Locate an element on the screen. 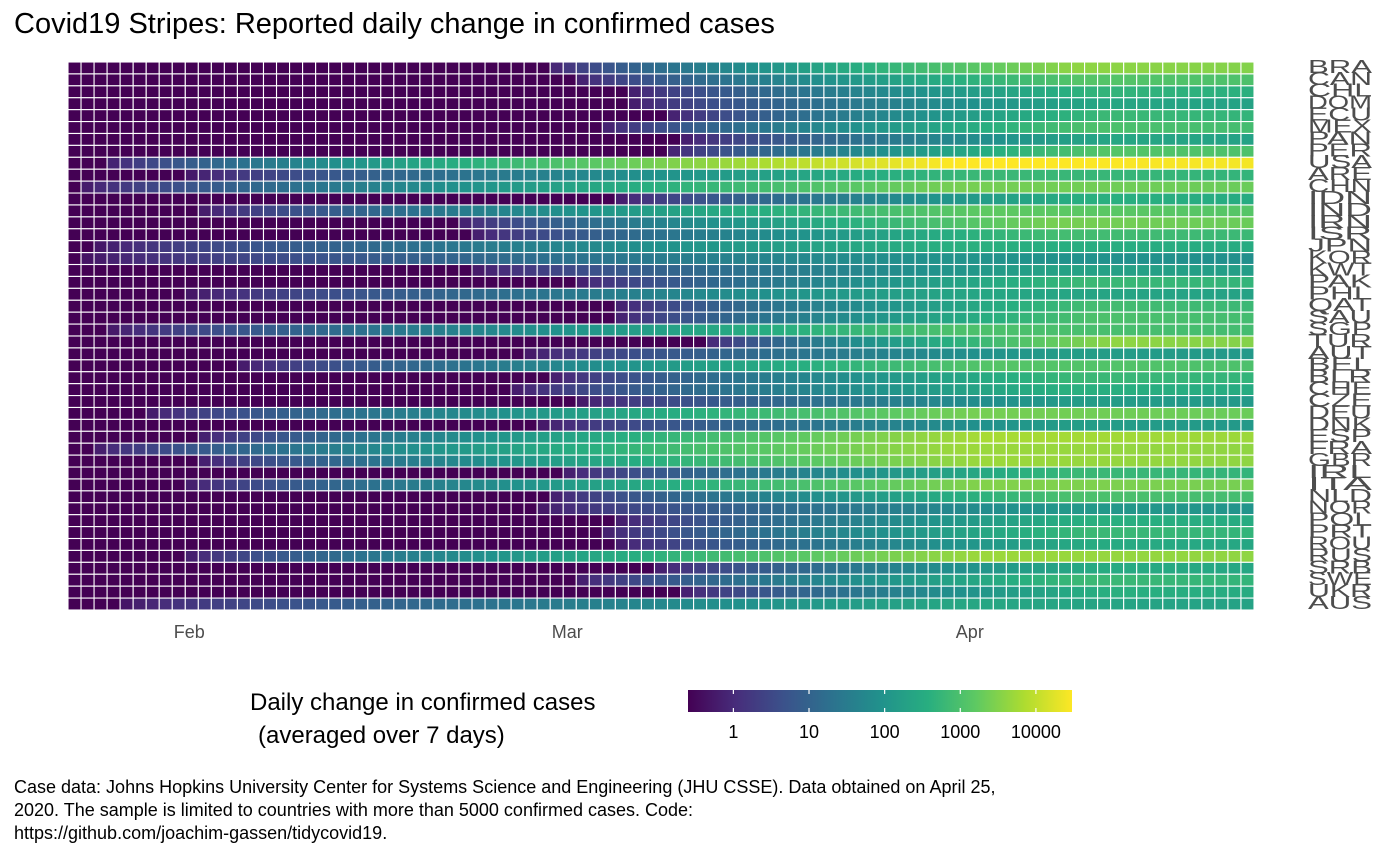  country-label: ITA is located at coordinates (1340, 484).